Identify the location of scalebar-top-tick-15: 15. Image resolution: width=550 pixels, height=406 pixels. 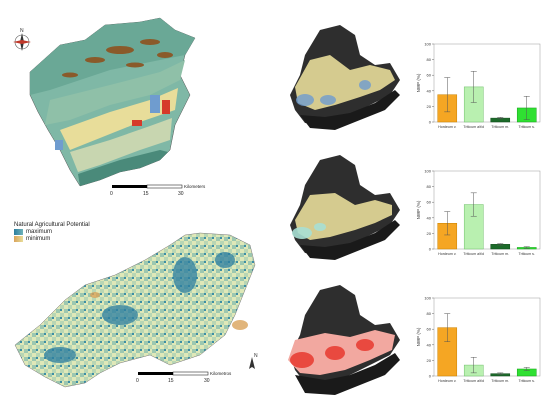
(146, 194).